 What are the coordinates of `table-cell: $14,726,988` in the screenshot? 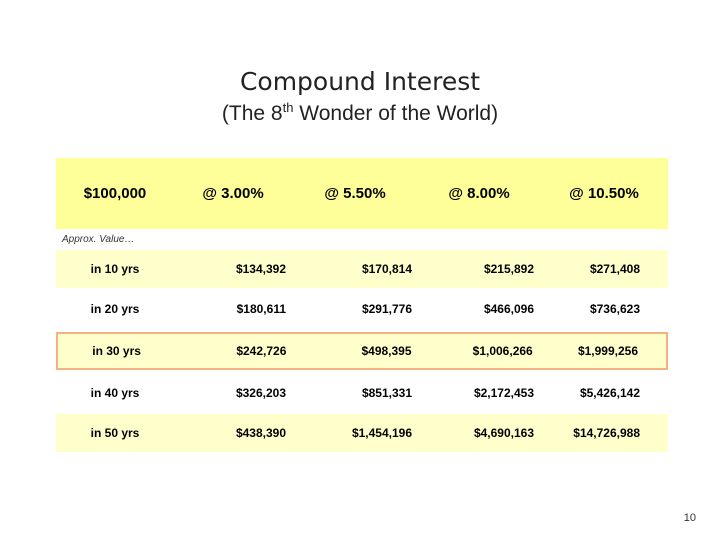 It's located at (606, 433).